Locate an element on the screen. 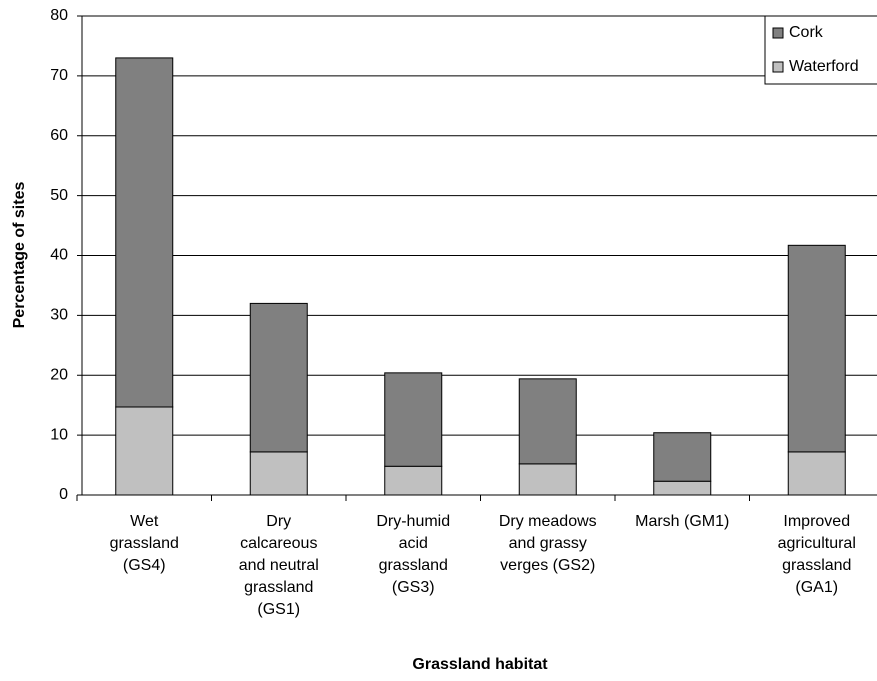  y-tick-label: 80 is located at coordinates (59, 15).